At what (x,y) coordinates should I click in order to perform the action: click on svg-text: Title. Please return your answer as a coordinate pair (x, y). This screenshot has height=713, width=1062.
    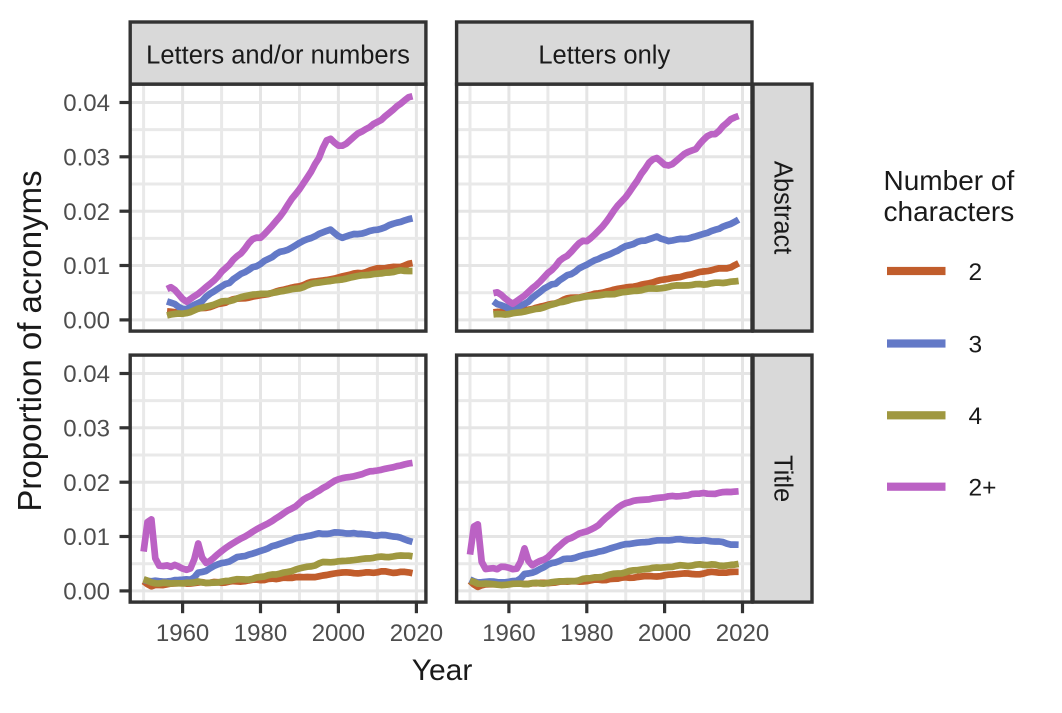
    Looking at the image, I should click on (783, 478).